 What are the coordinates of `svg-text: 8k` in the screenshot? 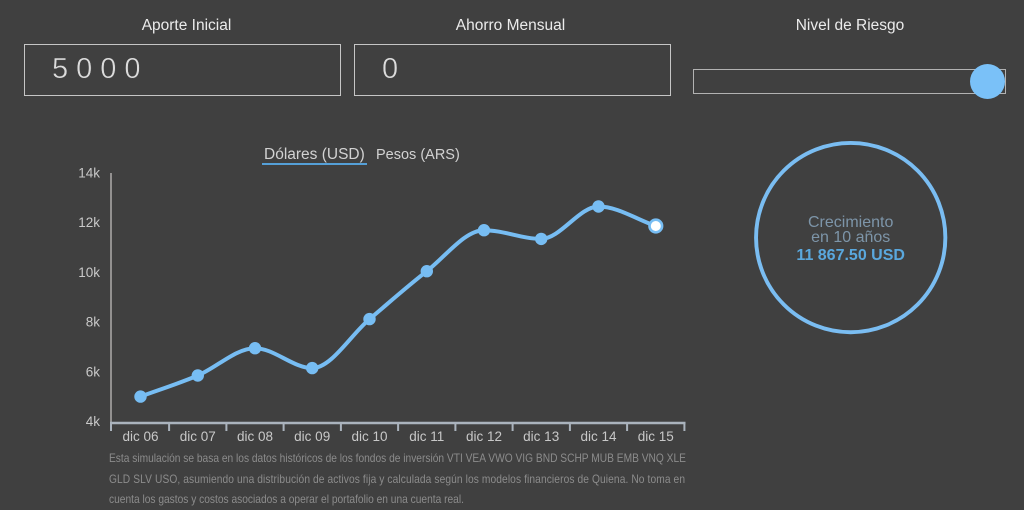 It's located at (93, 322).